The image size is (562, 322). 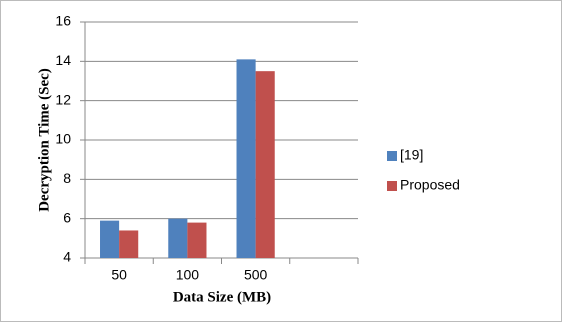 What do you see at coordinates (222, 297) in the screenshot?
I see `x-axis-label: Data Size (MB)` at bounding box center [222, 297].